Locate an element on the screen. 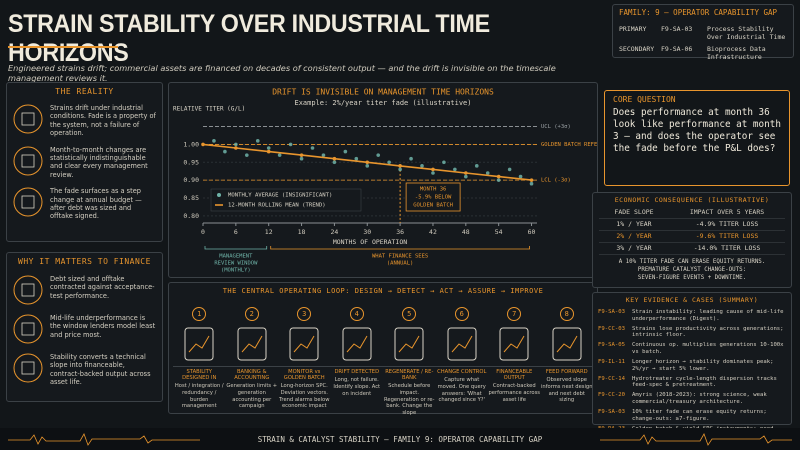  annotation-box is located at coordinates (433, 197).